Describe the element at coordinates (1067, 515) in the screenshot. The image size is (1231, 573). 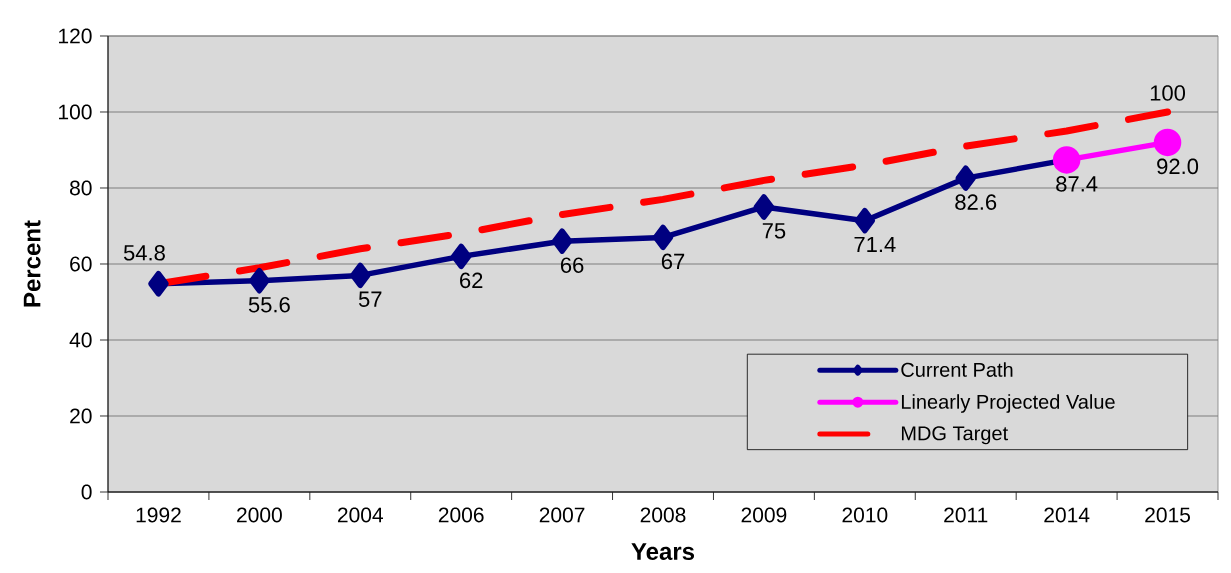
I see `x-tick-label: 2014` at that location.